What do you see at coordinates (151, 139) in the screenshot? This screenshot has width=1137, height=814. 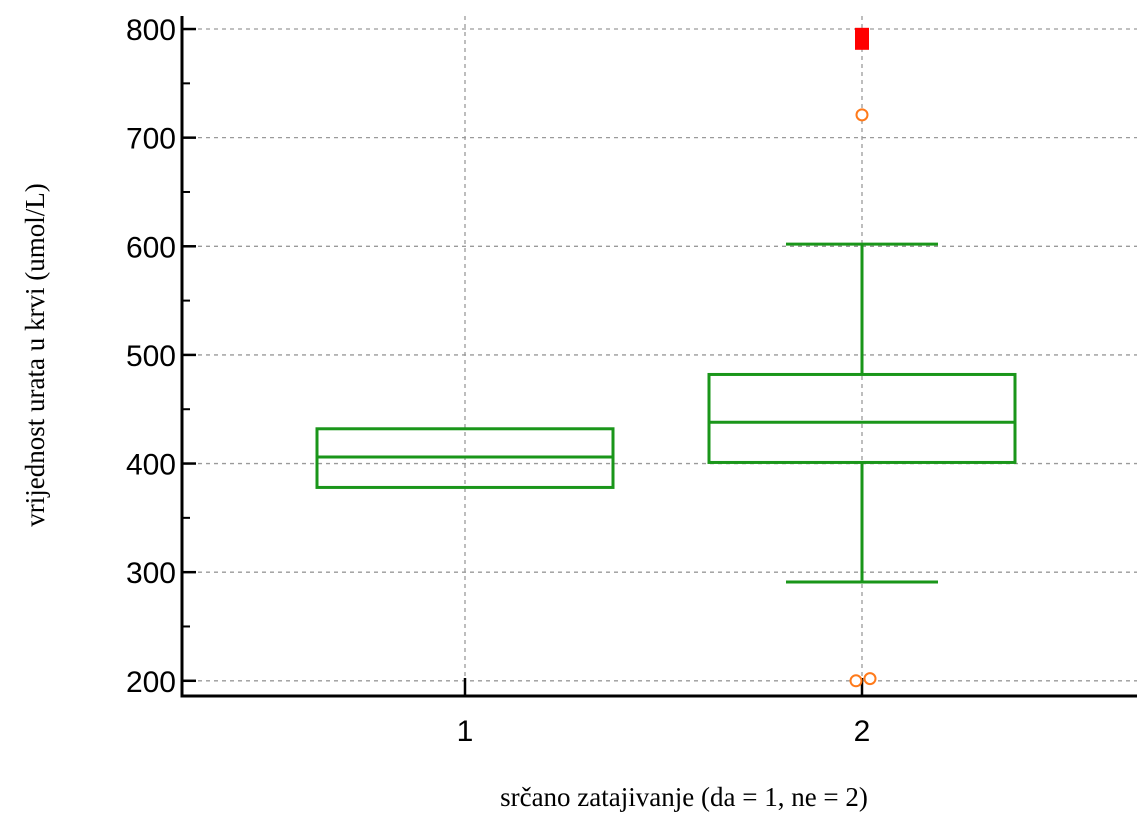 I see `y-tick-label: 700` at bounding box center [151, 139].